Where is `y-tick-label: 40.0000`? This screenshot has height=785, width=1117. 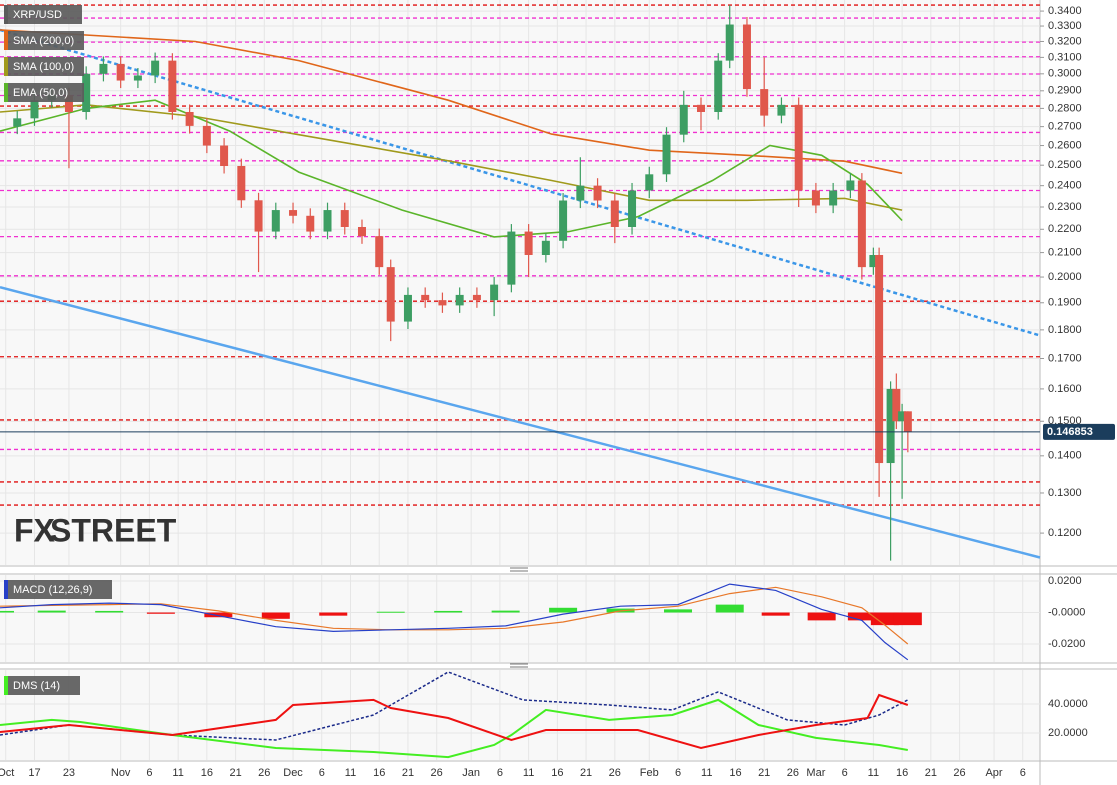 y-tick-label: 40.0000 is located at coordinates (1068, 704).